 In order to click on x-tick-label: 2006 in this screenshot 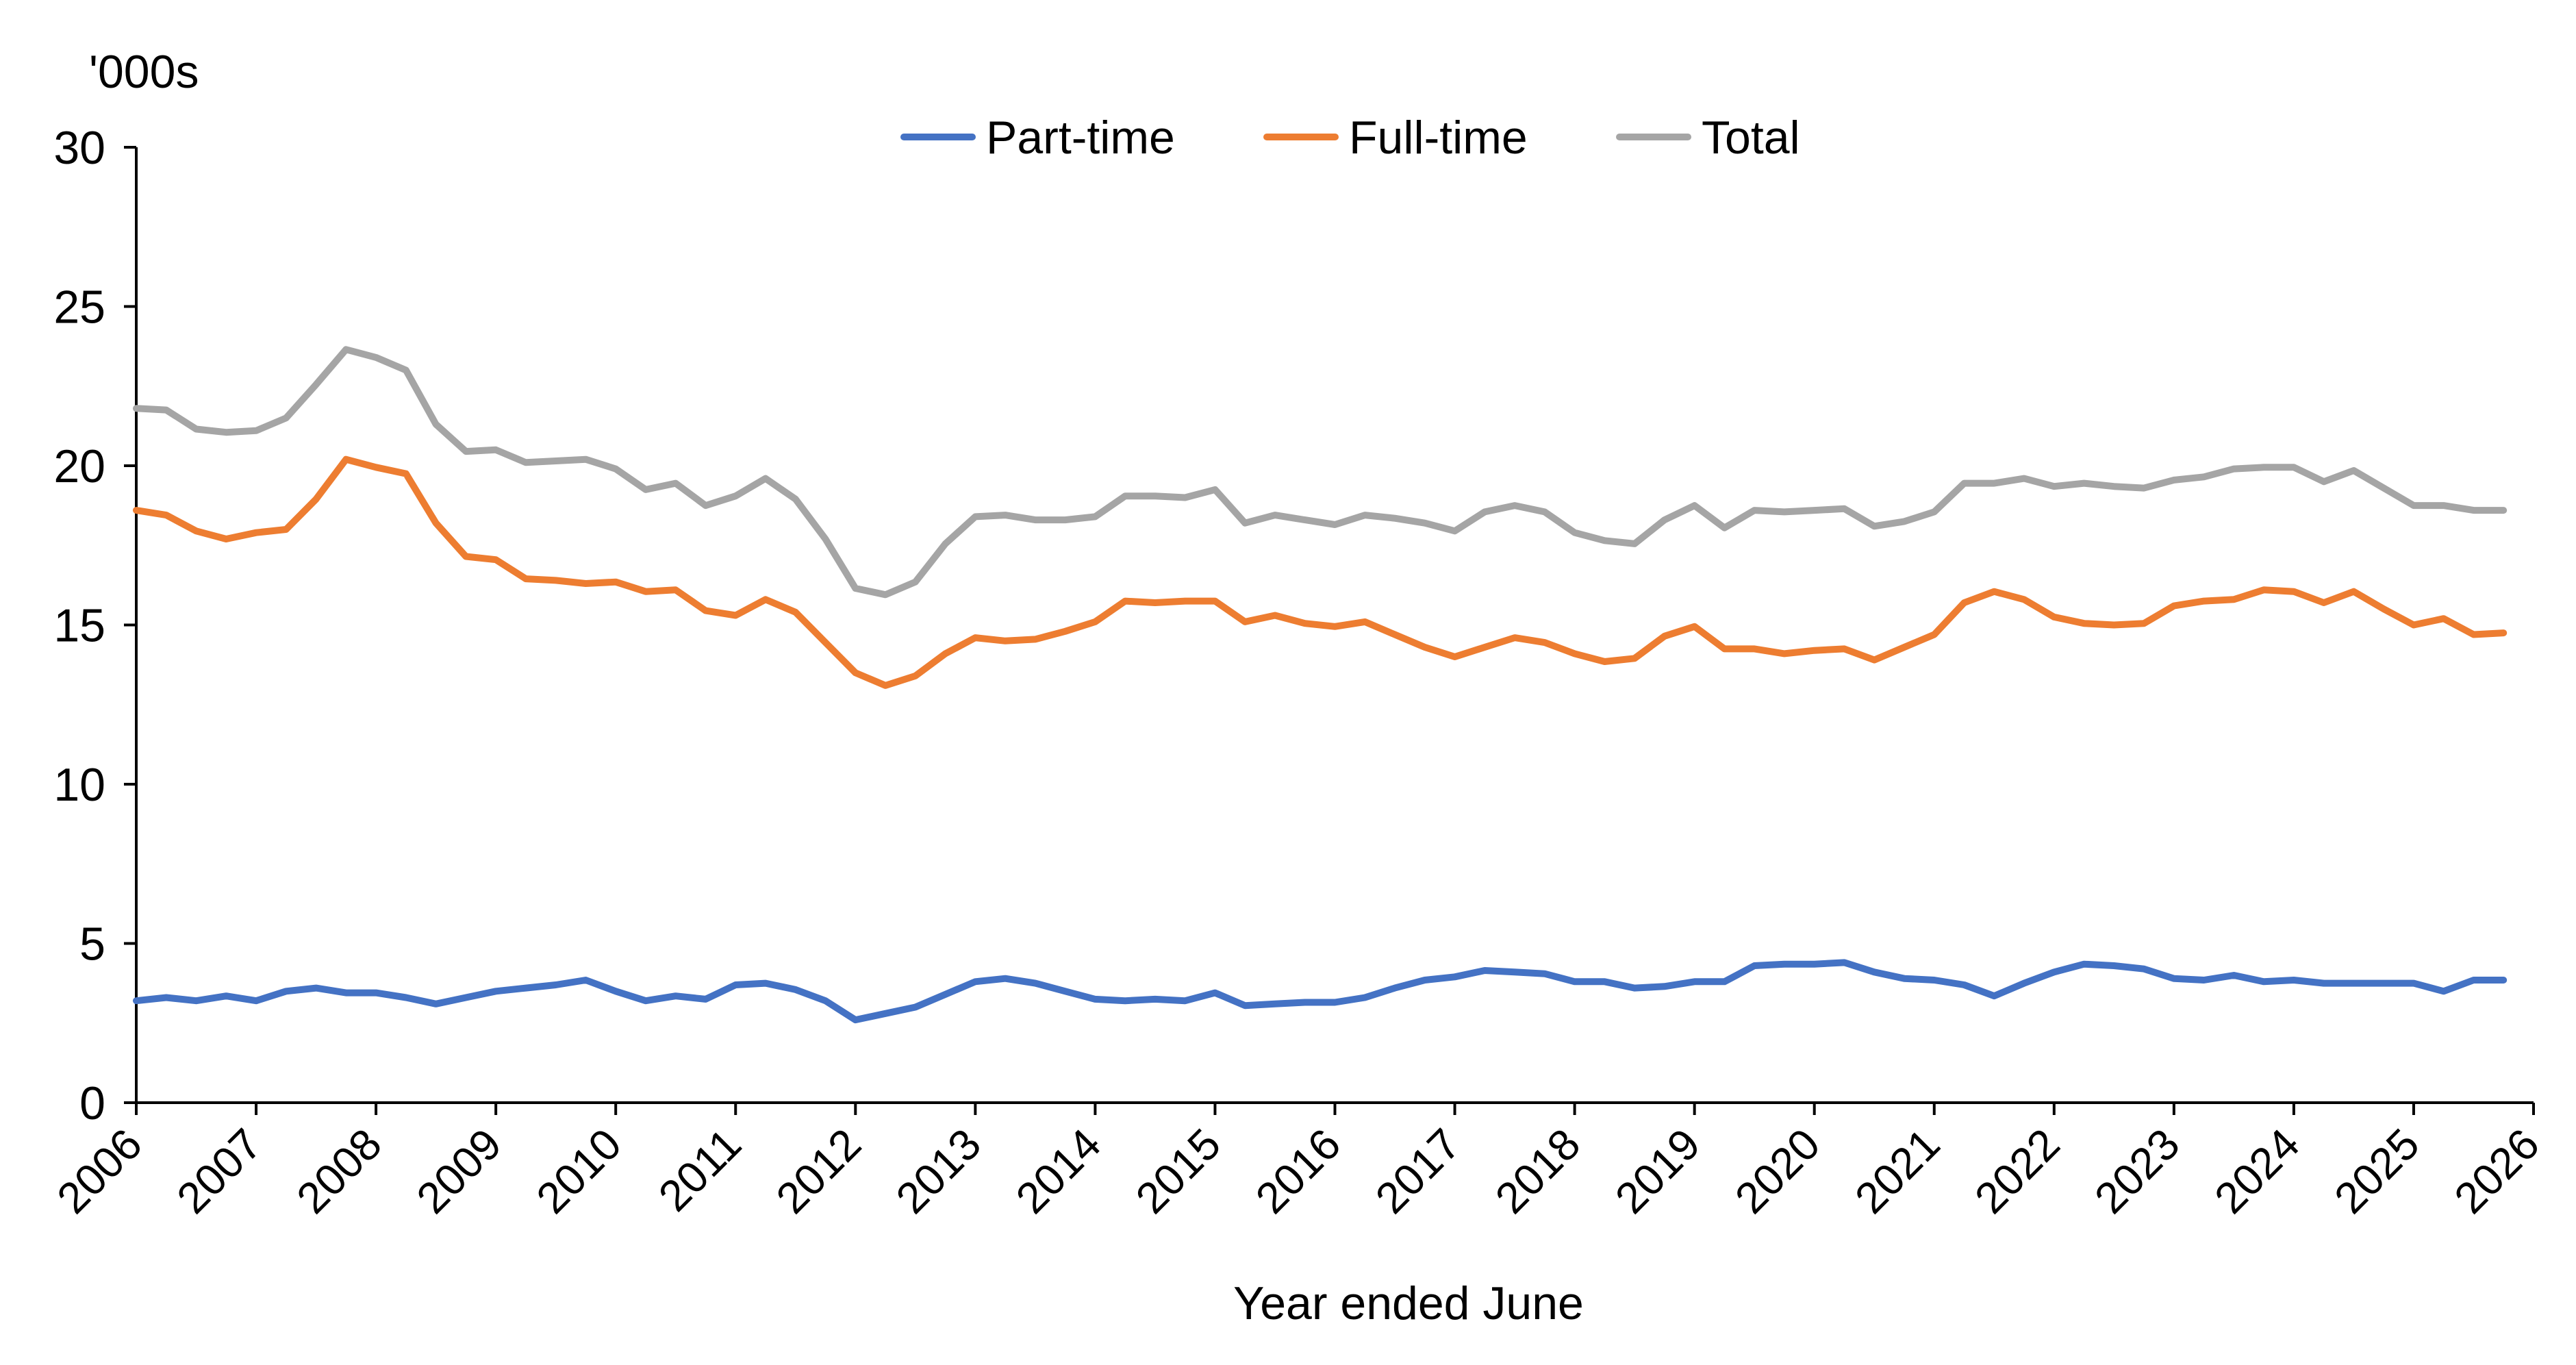, I will do `click(99, 1171)`.